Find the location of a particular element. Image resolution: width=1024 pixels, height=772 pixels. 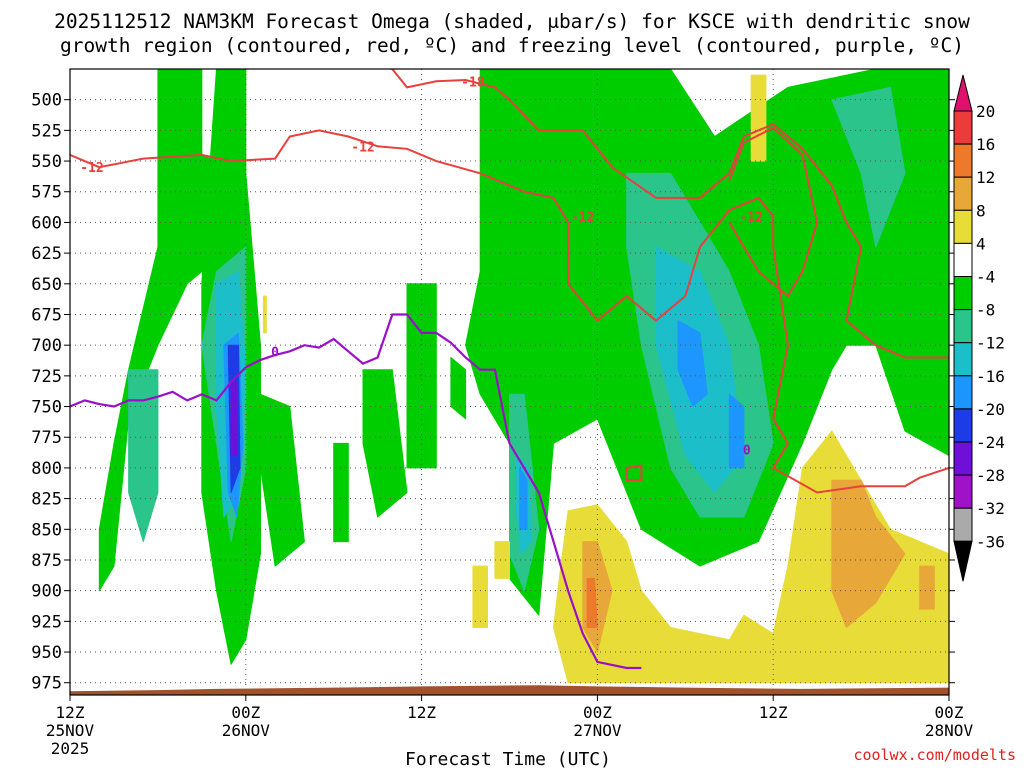

colorbar-label-4: 4 is located at coordinates (981, 243).